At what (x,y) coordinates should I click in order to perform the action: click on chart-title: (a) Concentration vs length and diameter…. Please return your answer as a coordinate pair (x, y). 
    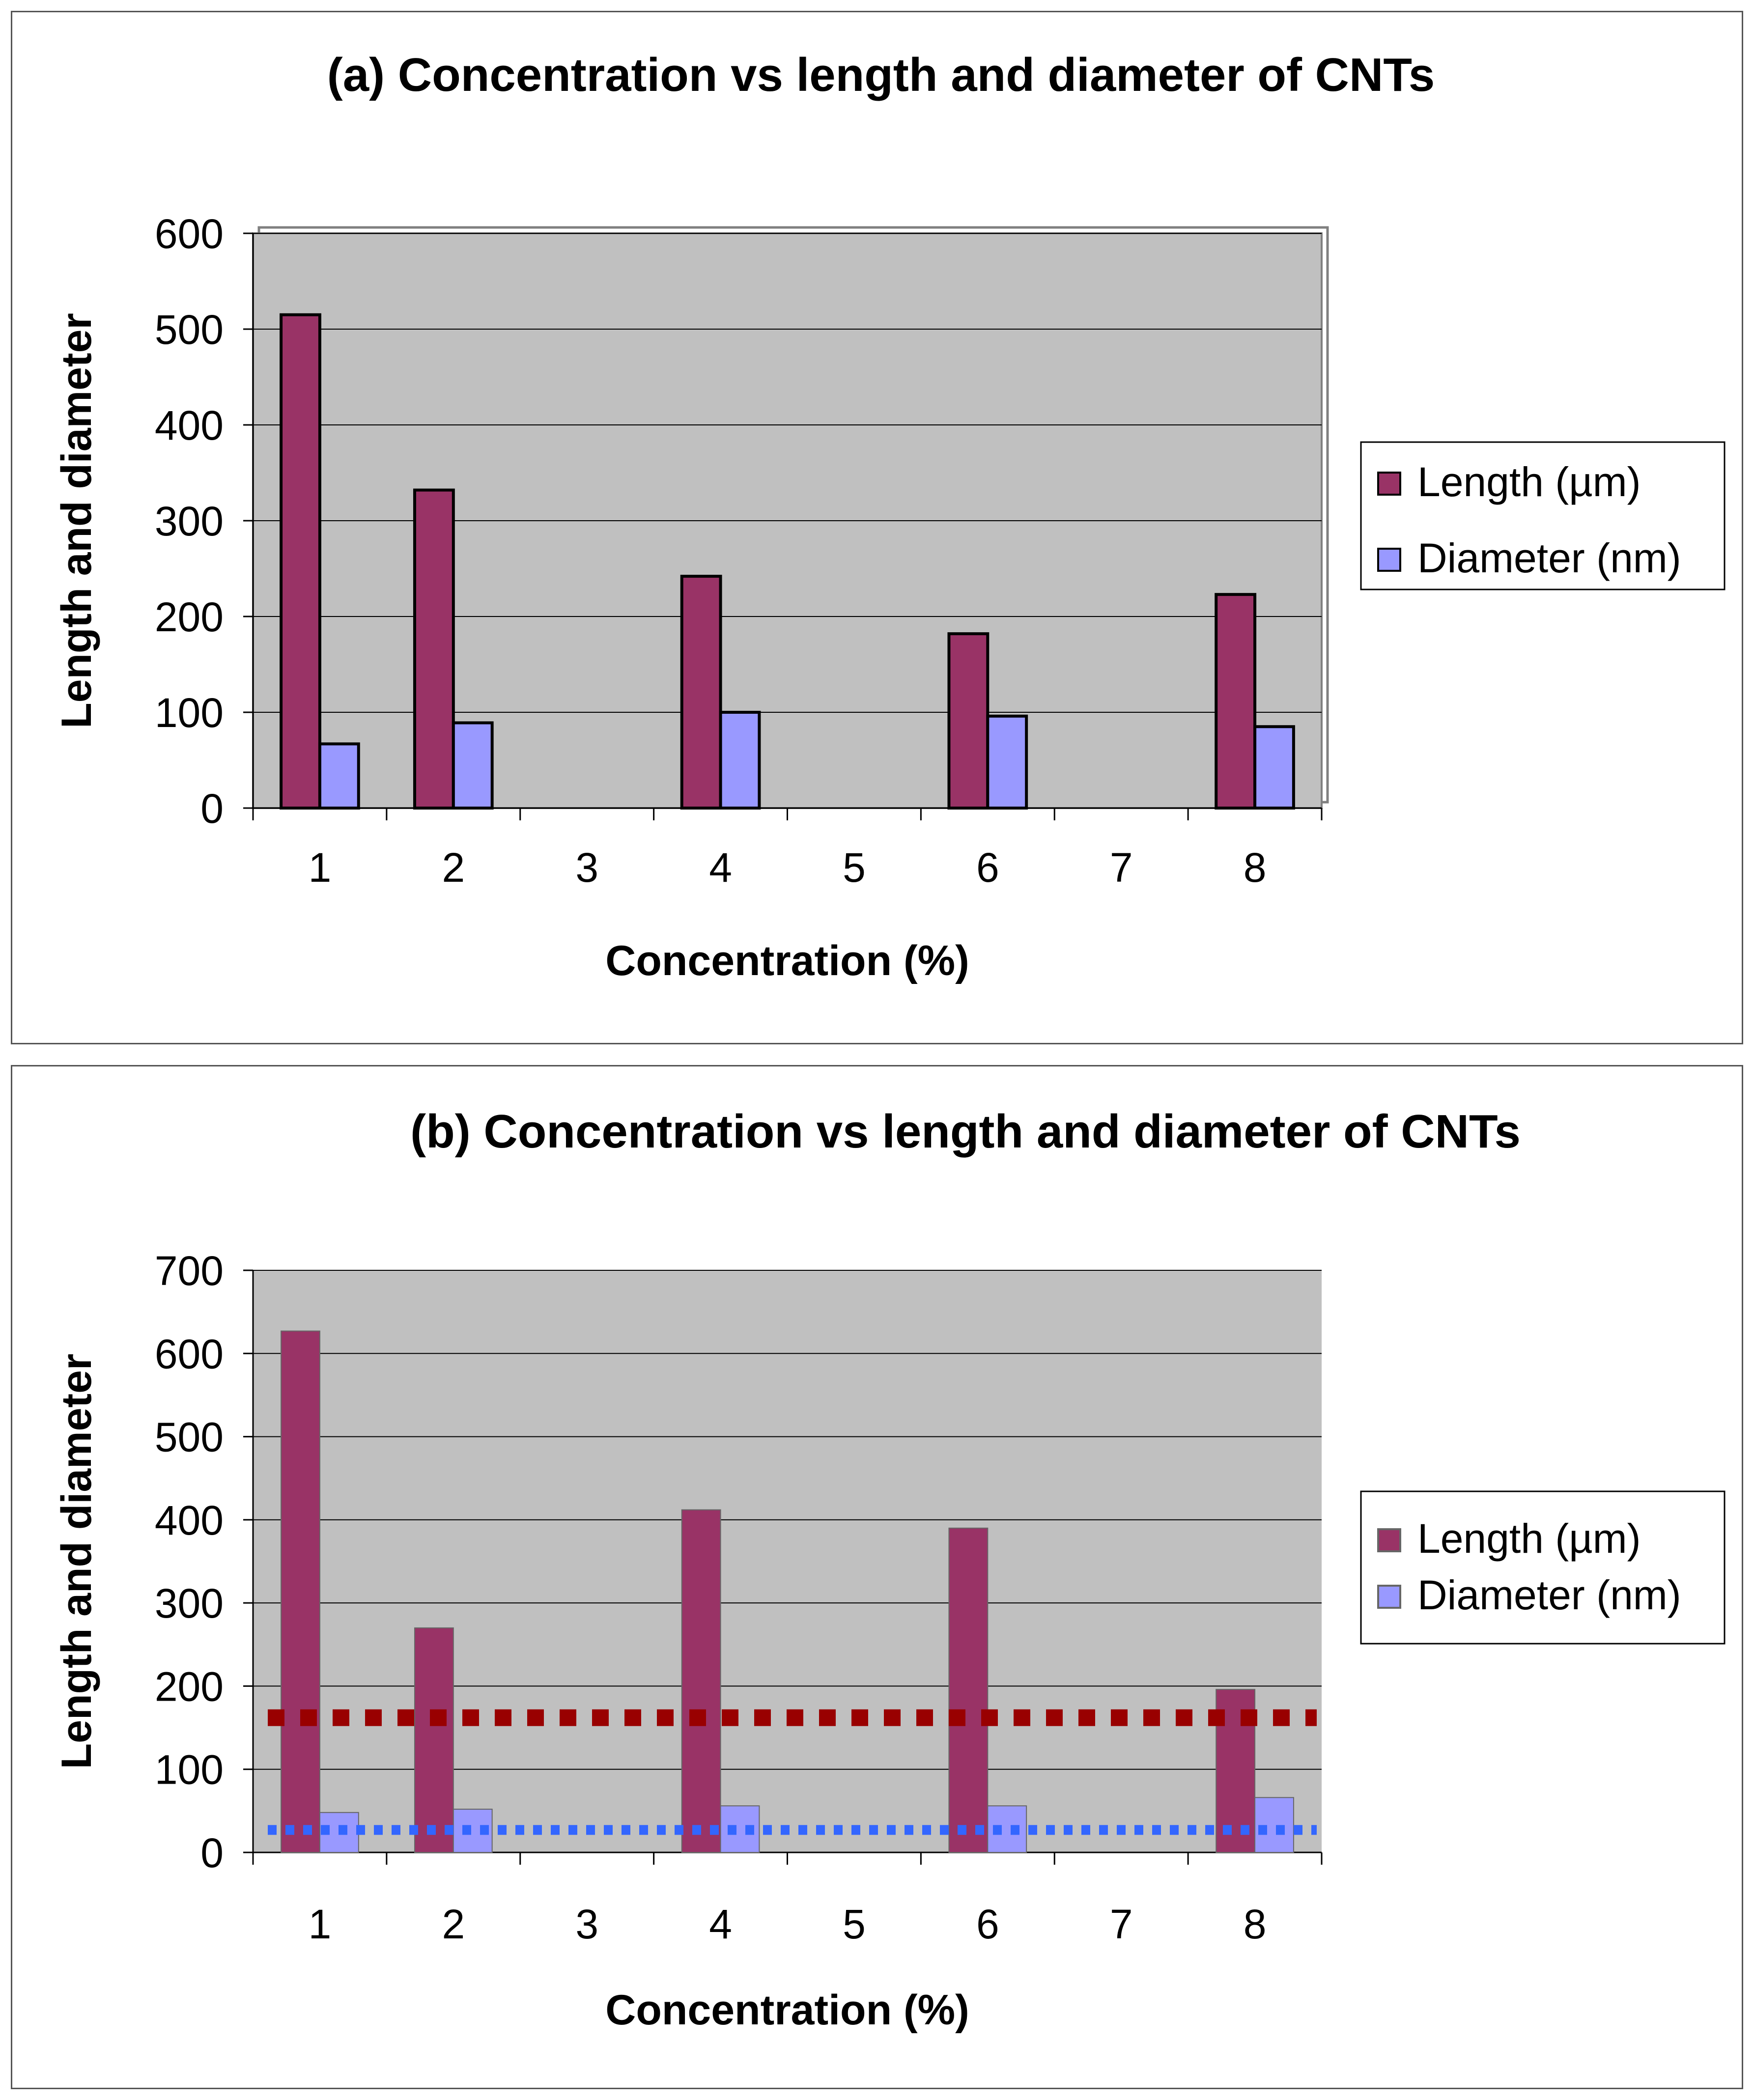
    Looking at the image, I should click on (881, 75).